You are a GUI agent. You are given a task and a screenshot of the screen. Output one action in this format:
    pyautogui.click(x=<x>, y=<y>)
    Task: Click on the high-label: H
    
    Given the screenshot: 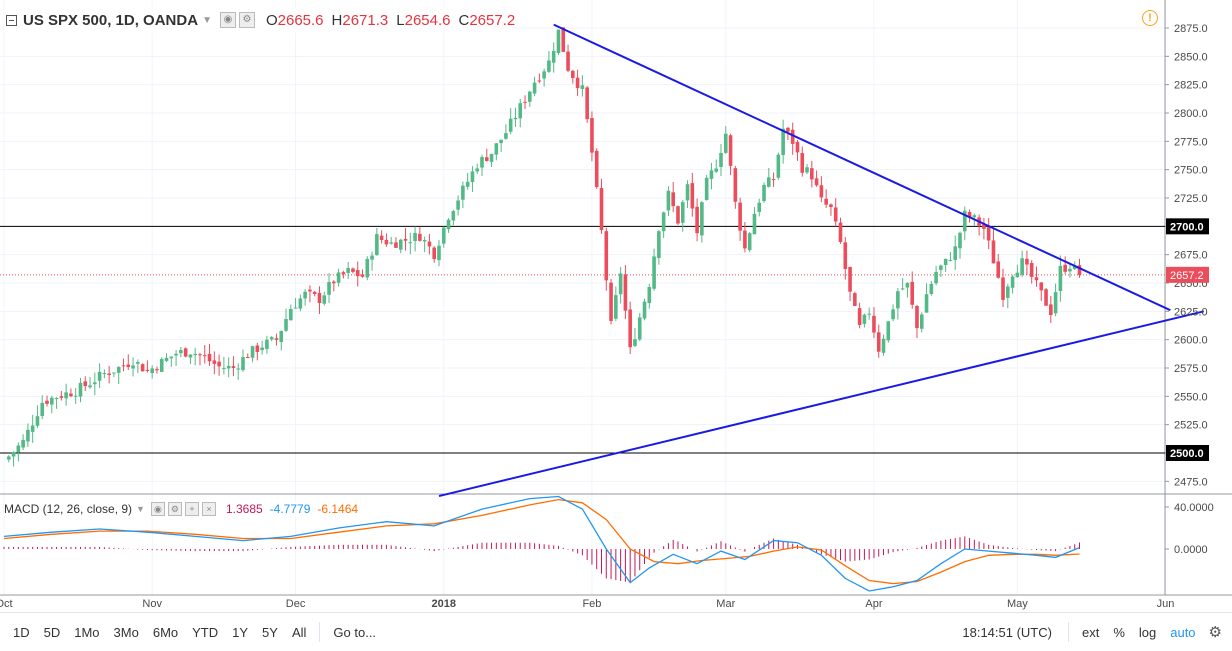 What is the action you would take?
    pyautogui.click(x=337, y=20)
    